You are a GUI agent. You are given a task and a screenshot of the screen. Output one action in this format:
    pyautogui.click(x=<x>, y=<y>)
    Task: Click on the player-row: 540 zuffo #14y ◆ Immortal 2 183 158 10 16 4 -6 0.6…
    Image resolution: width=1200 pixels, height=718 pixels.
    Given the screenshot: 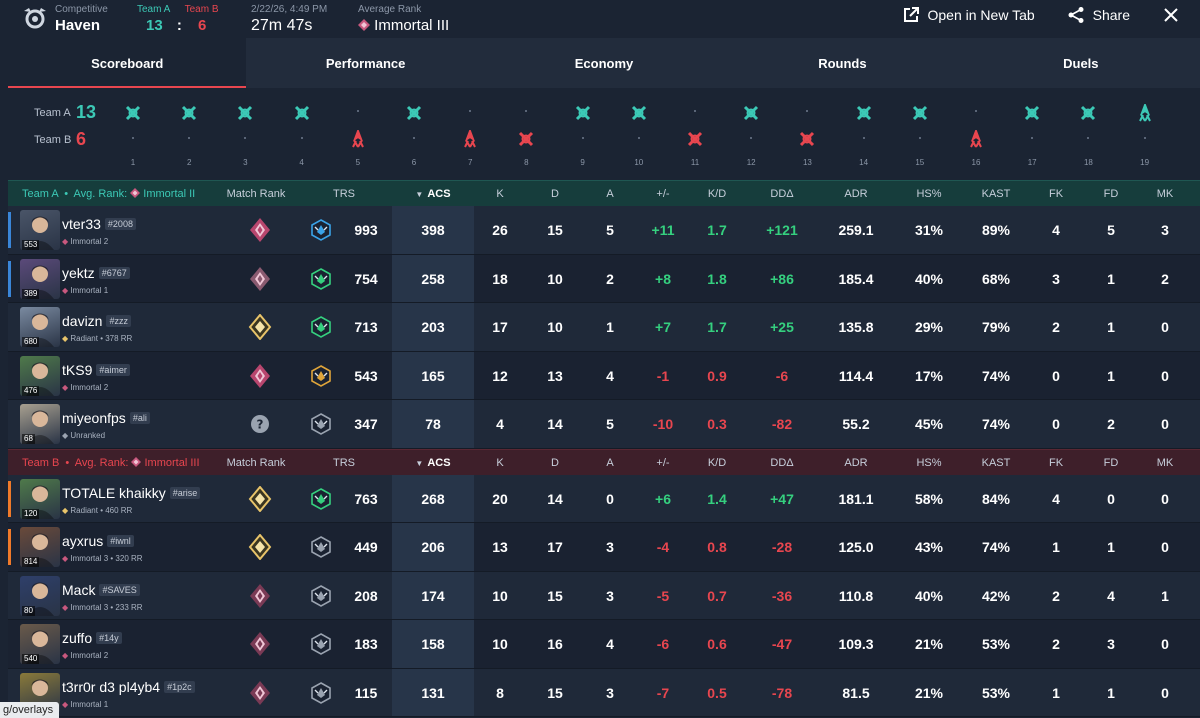 What is the action you would take?
    pyautogui.click(x=604, y=644)
    